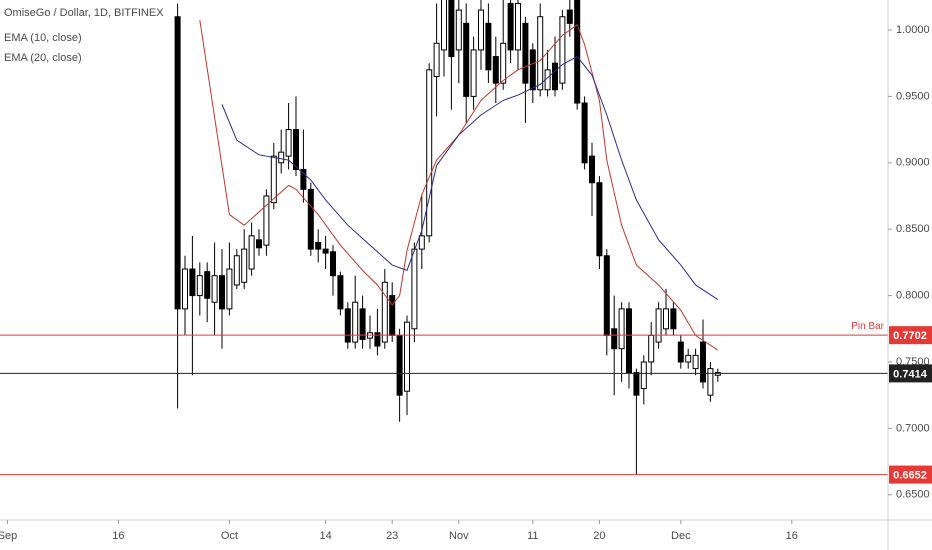 The width and height of the screenshot is (932, 550). I want to click on y-tick-label: 0.8000, so click(913, 295).